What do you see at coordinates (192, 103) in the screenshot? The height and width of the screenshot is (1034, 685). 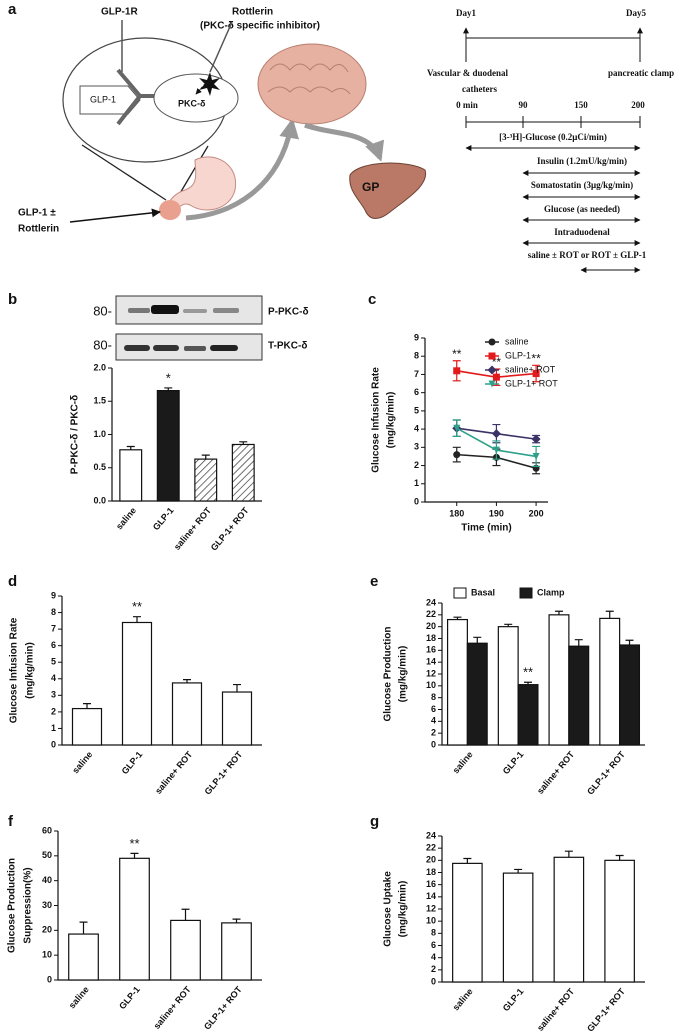 I see `kinase-label: PKC-δ` at bounding box center [192, 103].